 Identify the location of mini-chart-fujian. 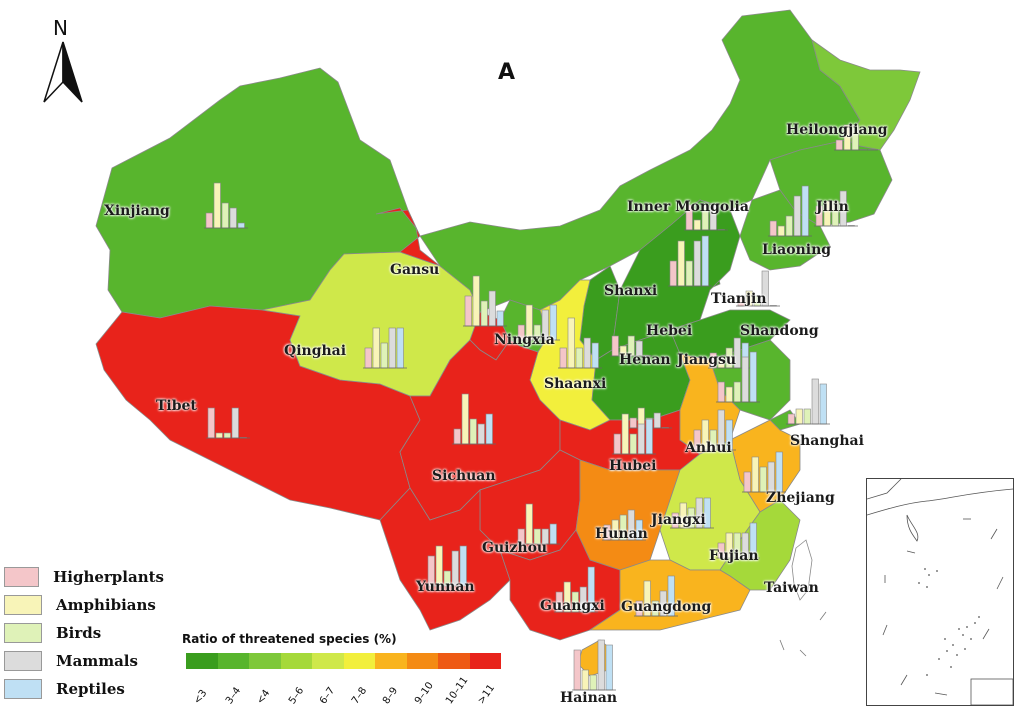
(738, 540).